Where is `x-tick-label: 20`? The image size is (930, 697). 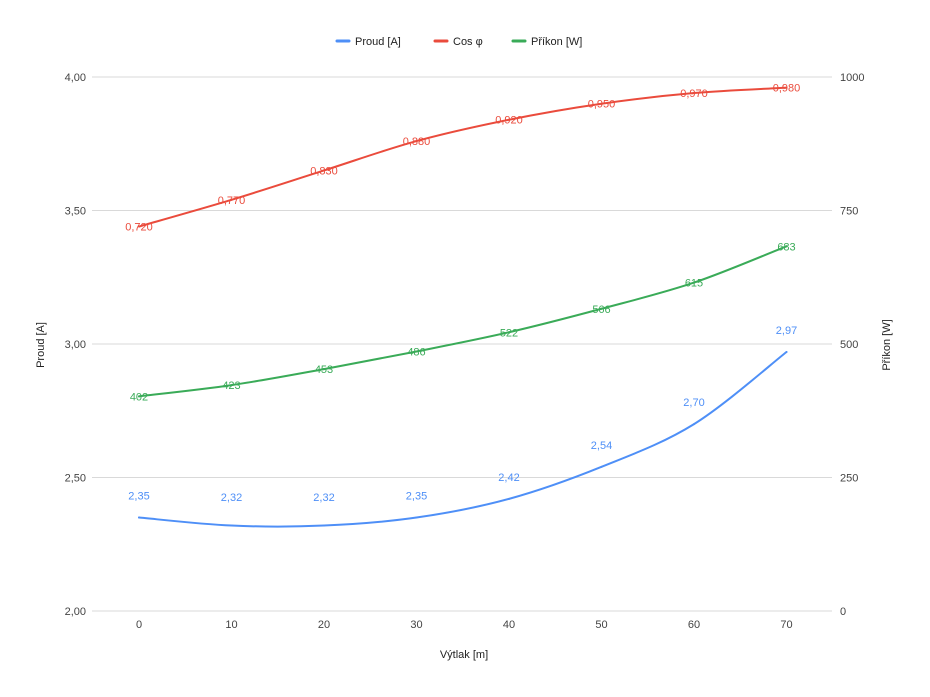 x-tick-label: 20 is located at coordinates (324, 625).